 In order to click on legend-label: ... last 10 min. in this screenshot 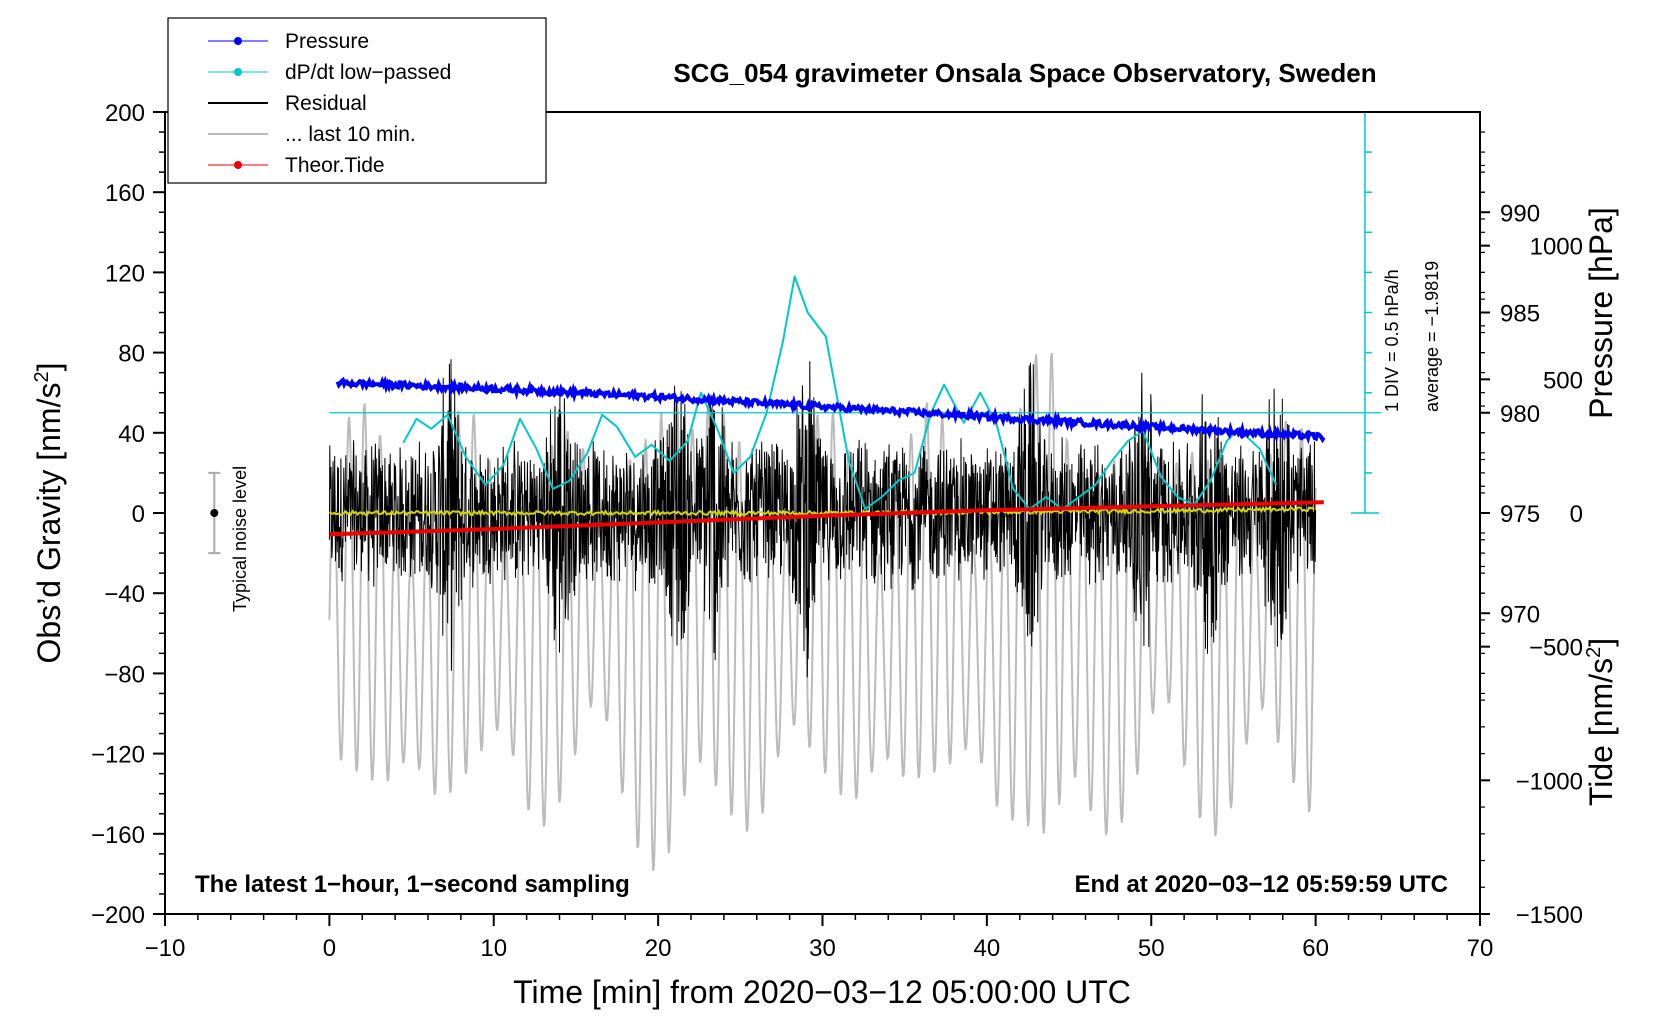, I will do `click(350, 134)`.